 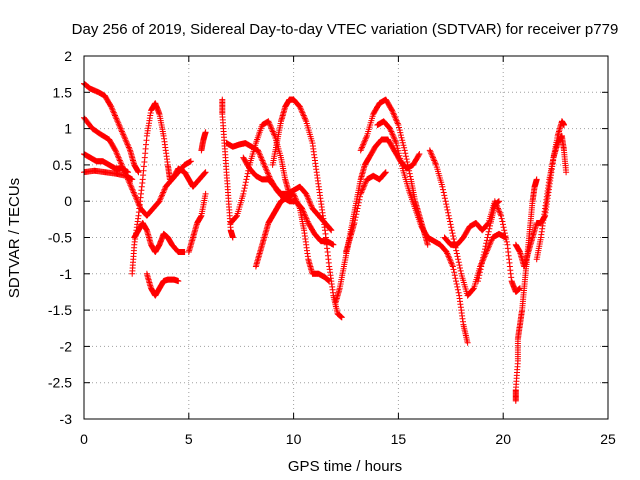 What do you see at coordinates (84, 439) in the screenshot?
I see `x-tick-label: 0` at bounding box center [84, 439].